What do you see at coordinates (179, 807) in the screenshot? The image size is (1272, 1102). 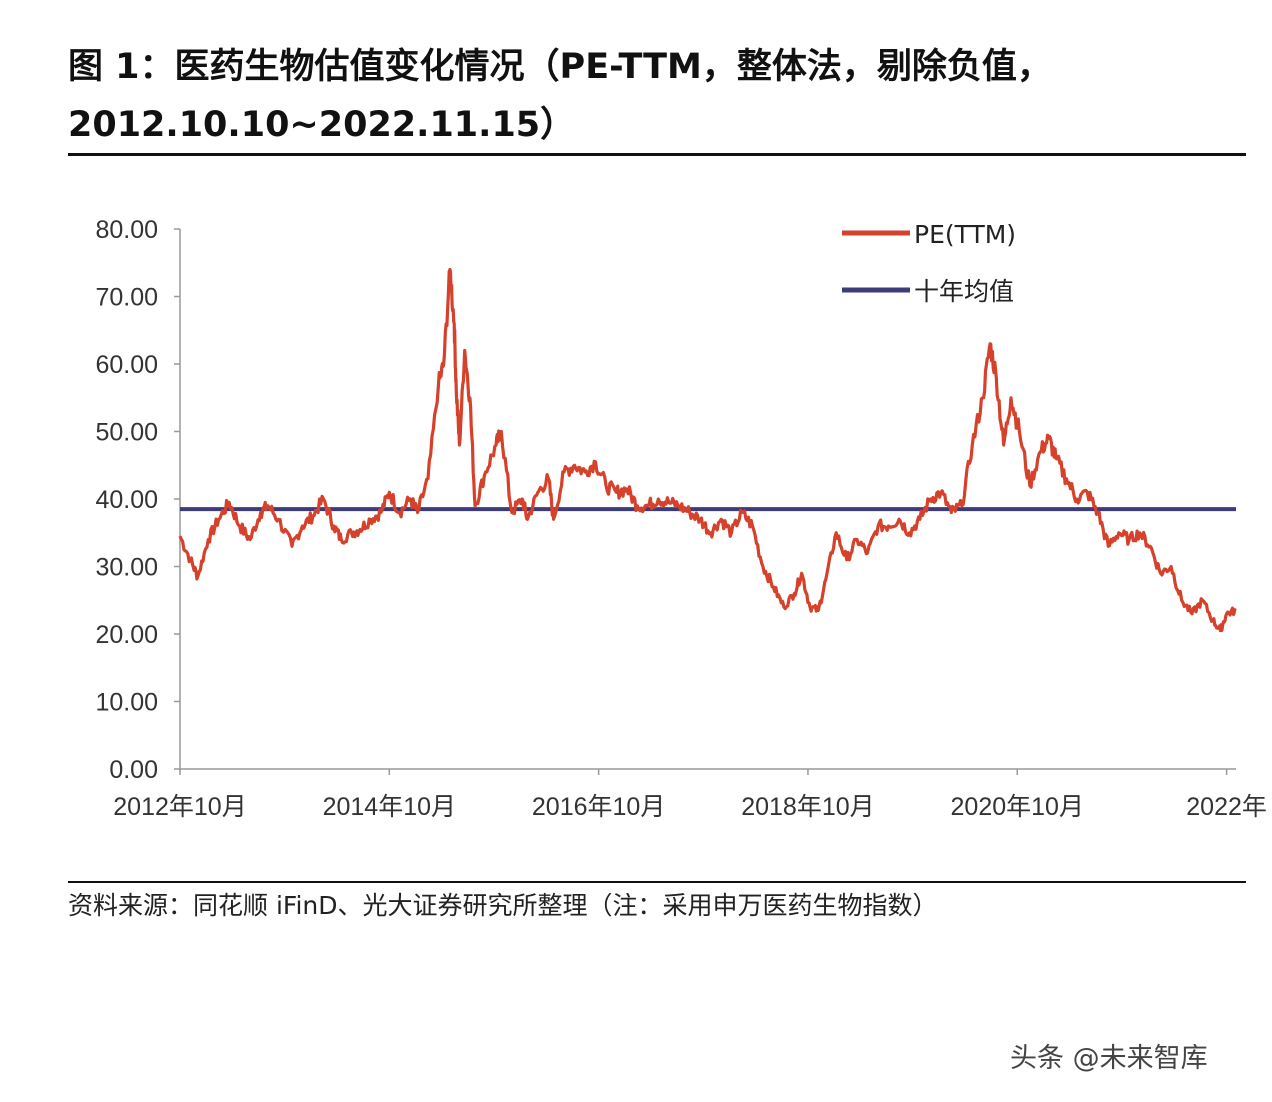 I see `x-tick-label: 2012年10月` at bounding box center [179, 807].